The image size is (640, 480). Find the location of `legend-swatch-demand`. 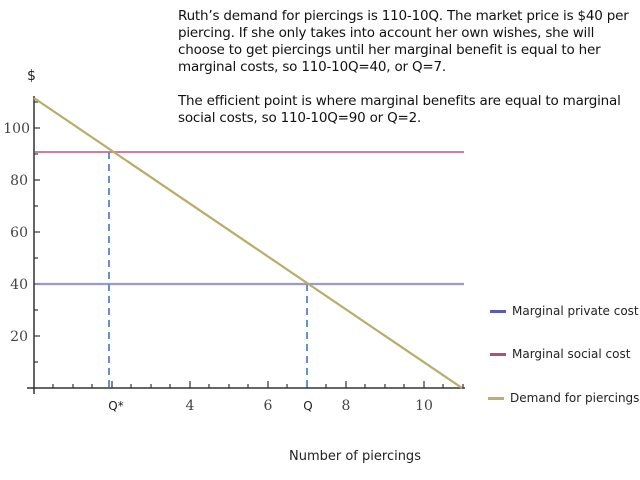

legend-swatch-demand is located at coordinates (496, 398).